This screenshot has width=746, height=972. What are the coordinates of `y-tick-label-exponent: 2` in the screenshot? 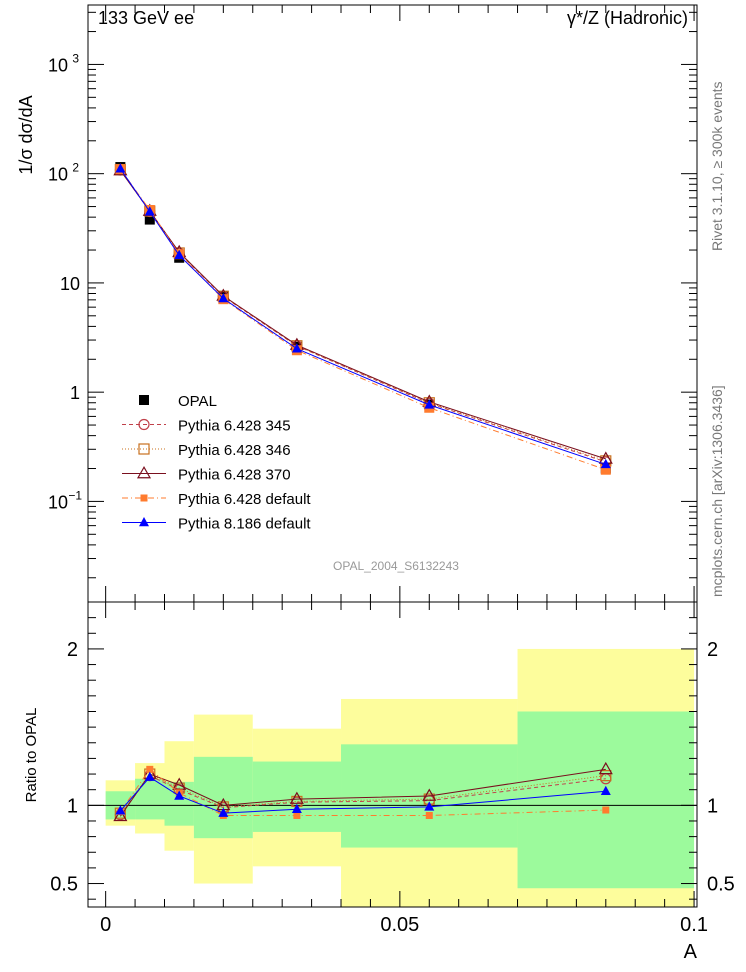 It's located at (75, 168).